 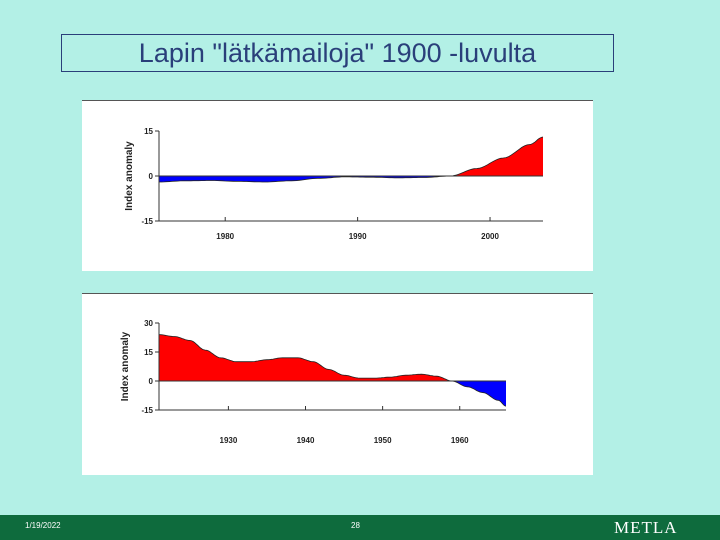 What do you see at coordinates (148, 323) in the screenshot?
I see `y-tick-label: 30` at bounding box center [148, 323].